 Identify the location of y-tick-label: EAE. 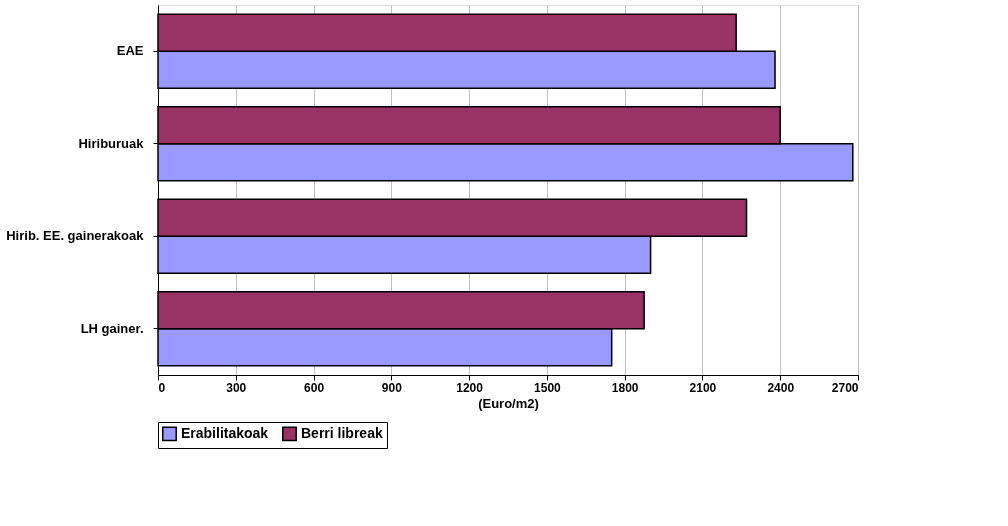
(130, 51).